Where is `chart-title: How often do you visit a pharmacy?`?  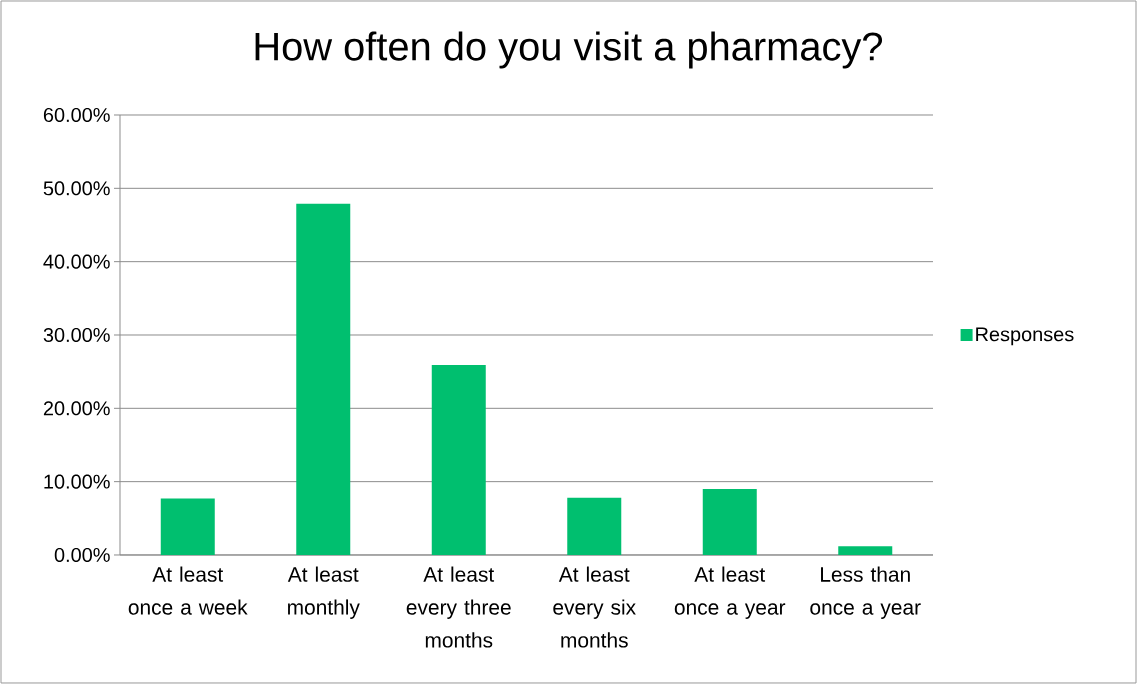 chart-title: How often do you visit a pharmacy? is located at coordinates (569, 50).